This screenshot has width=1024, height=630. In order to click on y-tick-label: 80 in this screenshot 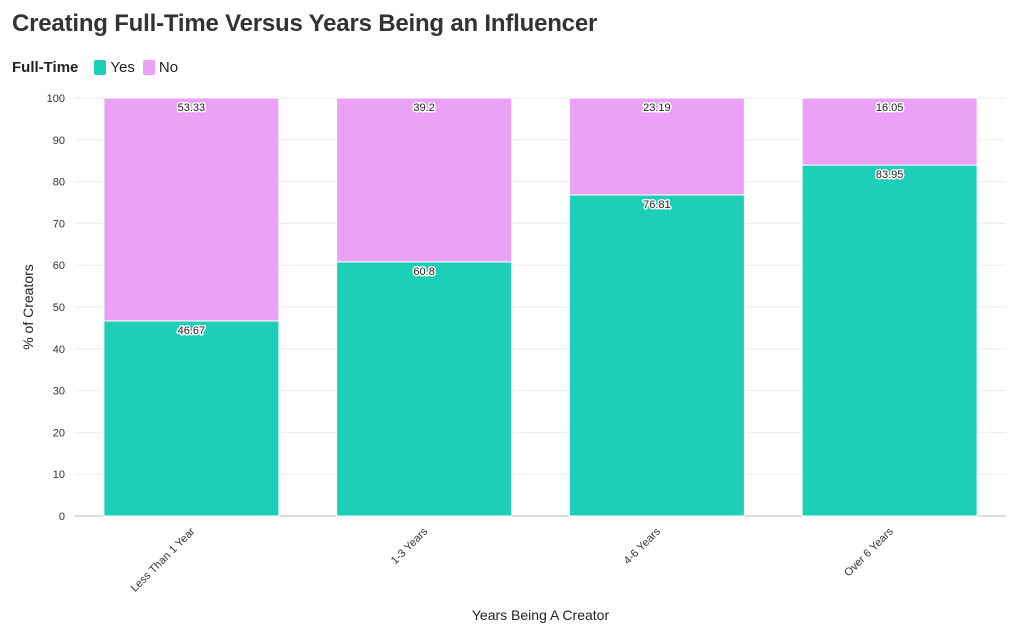, I will do `click(59, 183)`.